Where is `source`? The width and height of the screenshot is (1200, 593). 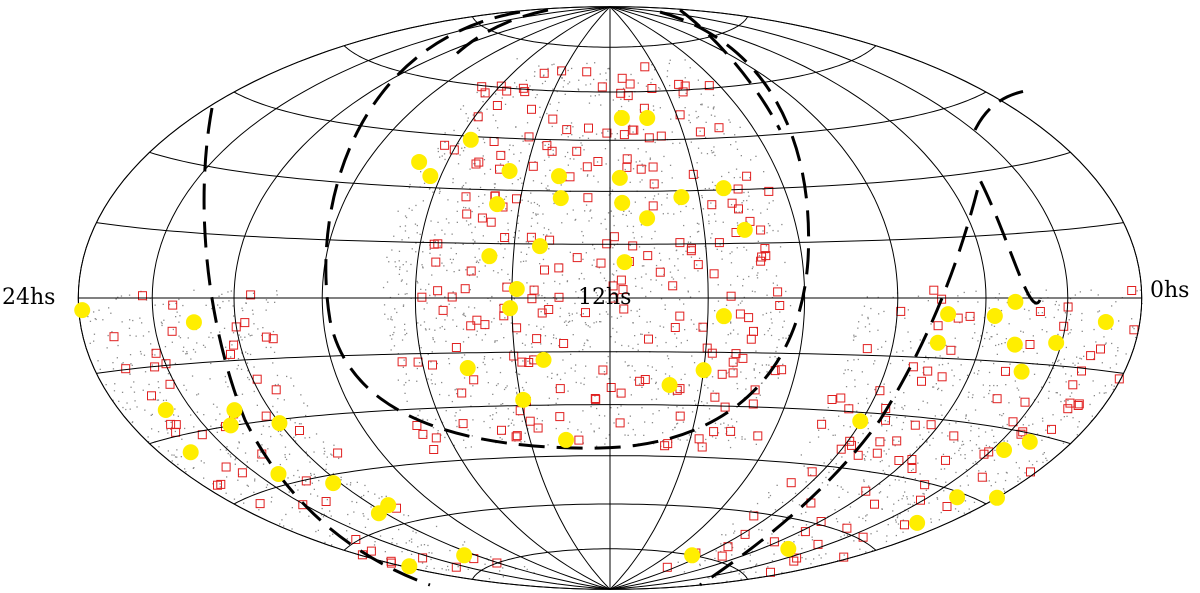 source is located at coordinates (621, 118).